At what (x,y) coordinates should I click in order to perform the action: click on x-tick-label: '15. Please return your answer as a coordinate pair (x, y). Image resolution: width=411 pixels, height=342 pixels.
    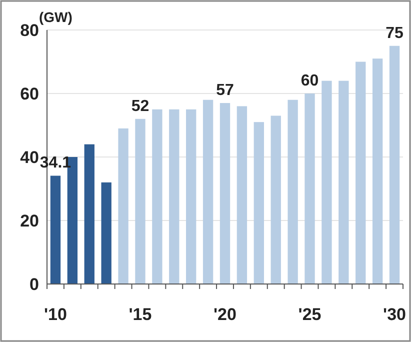
    Looking at the image, I should click on (140, 314).